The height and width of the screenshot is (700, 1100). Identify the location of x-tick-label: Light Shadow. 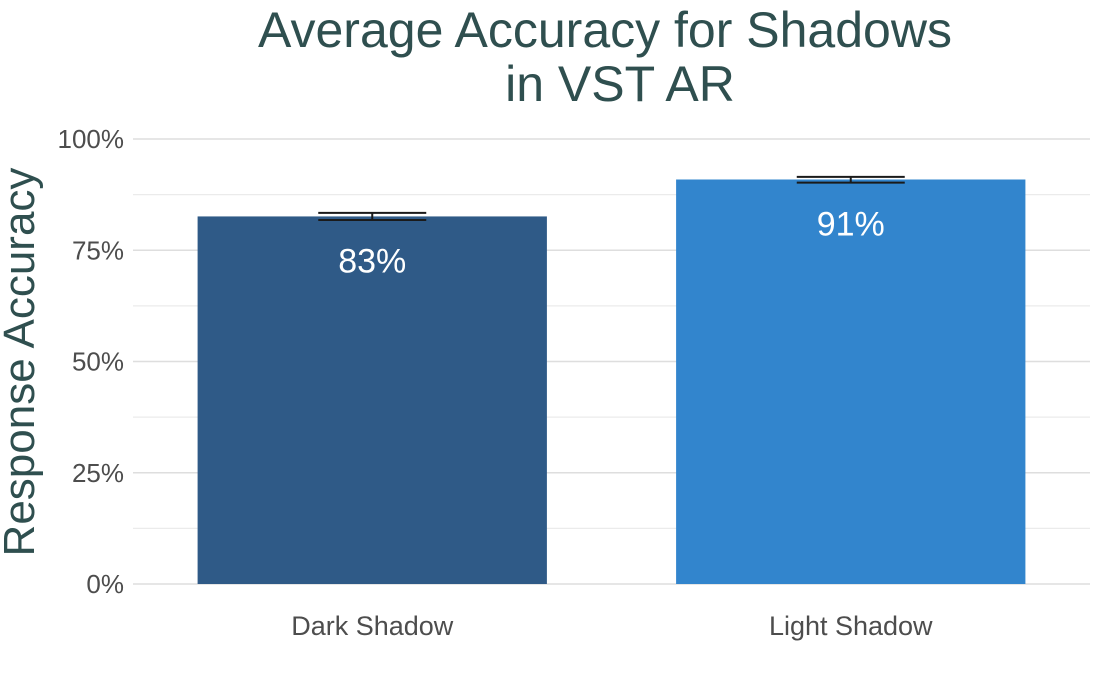
(851, 626).